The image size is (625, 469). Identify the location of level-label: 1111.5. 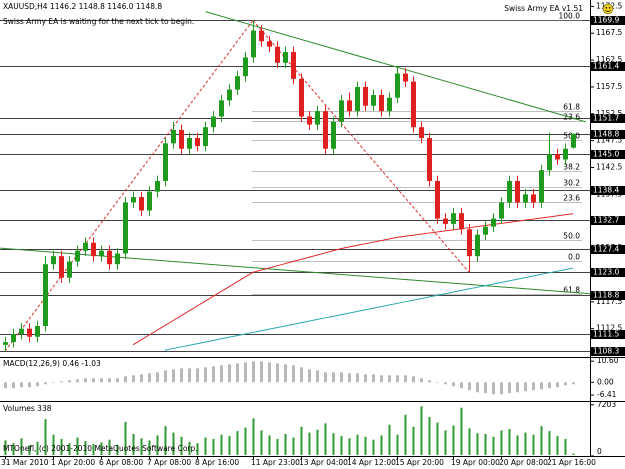
(606, 334).